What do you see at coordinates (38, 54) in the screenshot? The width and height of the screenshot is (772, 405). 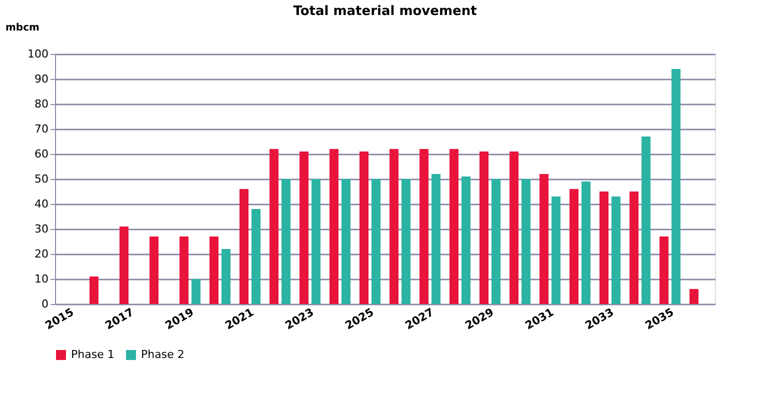 I see `y-tick-label: 100` at bounding box center [38, 54].